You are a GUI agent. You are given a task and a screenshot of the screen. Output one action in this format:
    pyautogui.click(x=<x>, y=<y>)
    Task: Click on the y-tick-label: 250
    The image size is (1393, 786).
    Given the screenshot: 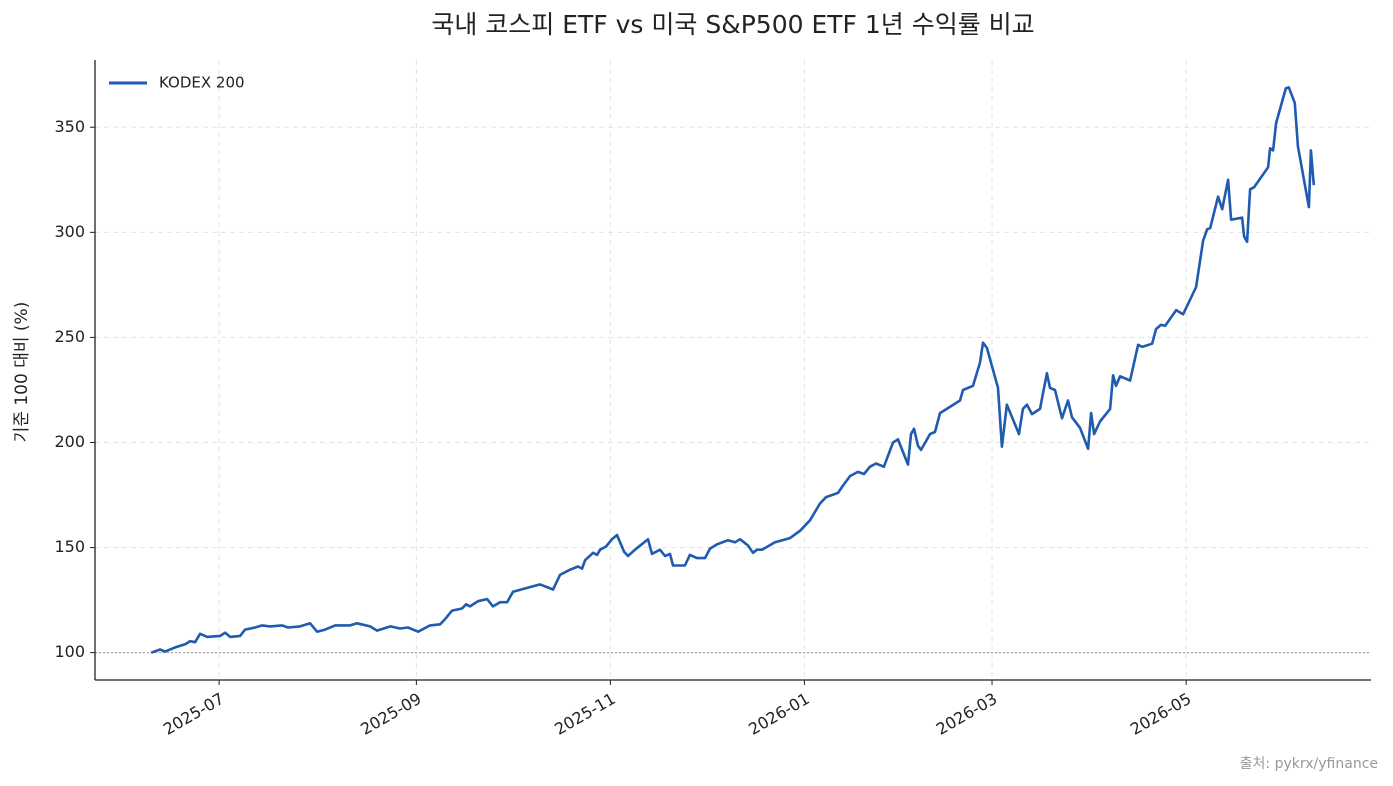 What is the action you would take?
    pyautogui.click(x=69, y=336)
    